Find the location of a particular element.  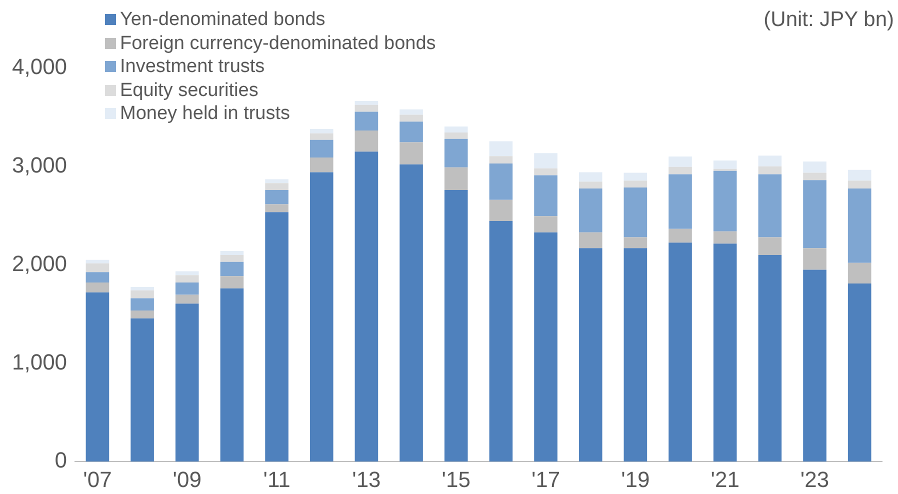

legend-label: Equity securities is located at coordinates (189, 90).